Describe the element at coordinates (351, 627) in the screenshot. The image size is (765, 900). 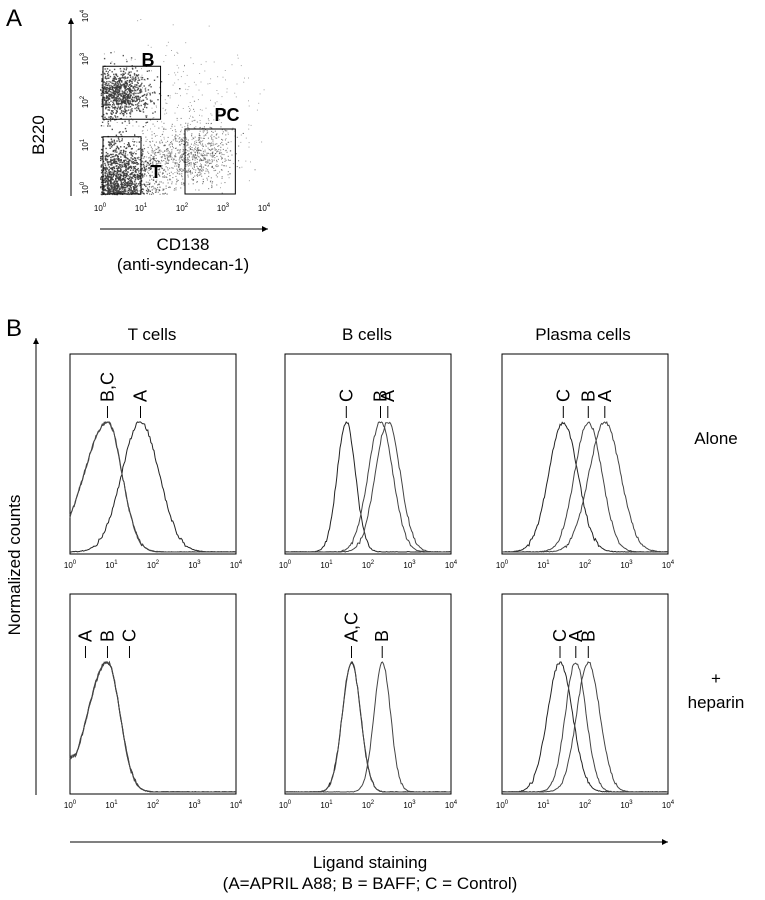
I see `peak-label-ac: A,C` at that location.